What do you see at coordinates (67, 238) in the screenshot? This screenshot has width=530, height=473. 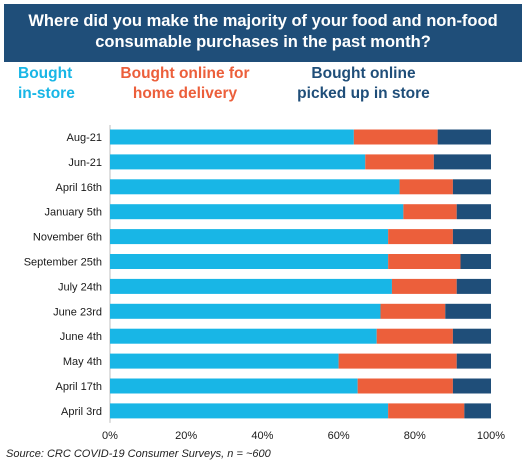 I see `category-label: November 6th` at bounding box center [67, 238].